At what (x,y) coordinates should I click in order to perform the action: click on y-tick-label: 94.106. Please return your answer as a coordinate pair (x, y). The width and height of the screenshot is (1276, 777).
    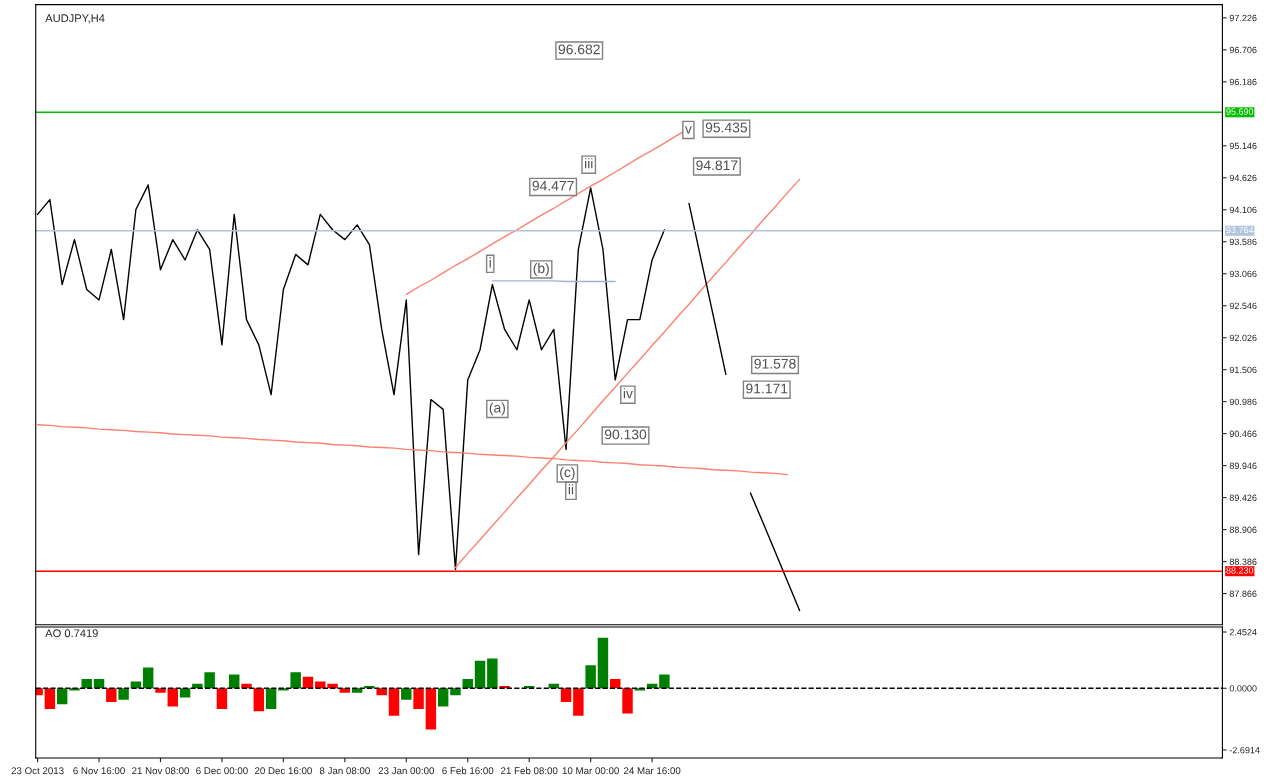
    Looking at the image, I should click on (1243, 210).